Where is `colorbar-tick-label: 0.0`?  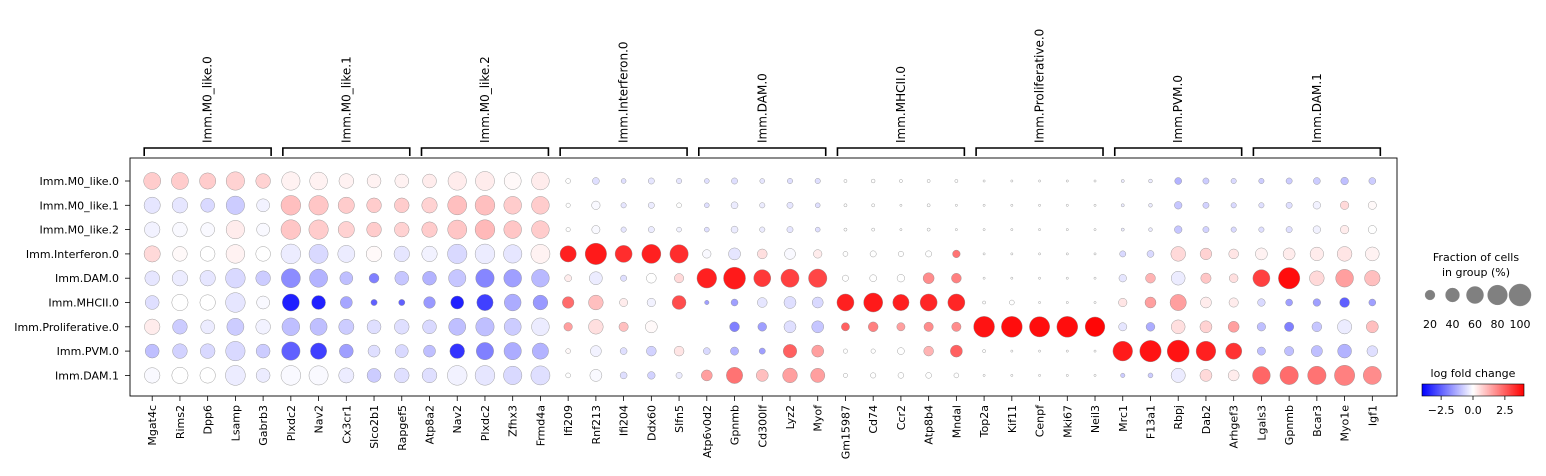
colorbar-tick-label: 0.0 is located at coordinates (1473, 410).